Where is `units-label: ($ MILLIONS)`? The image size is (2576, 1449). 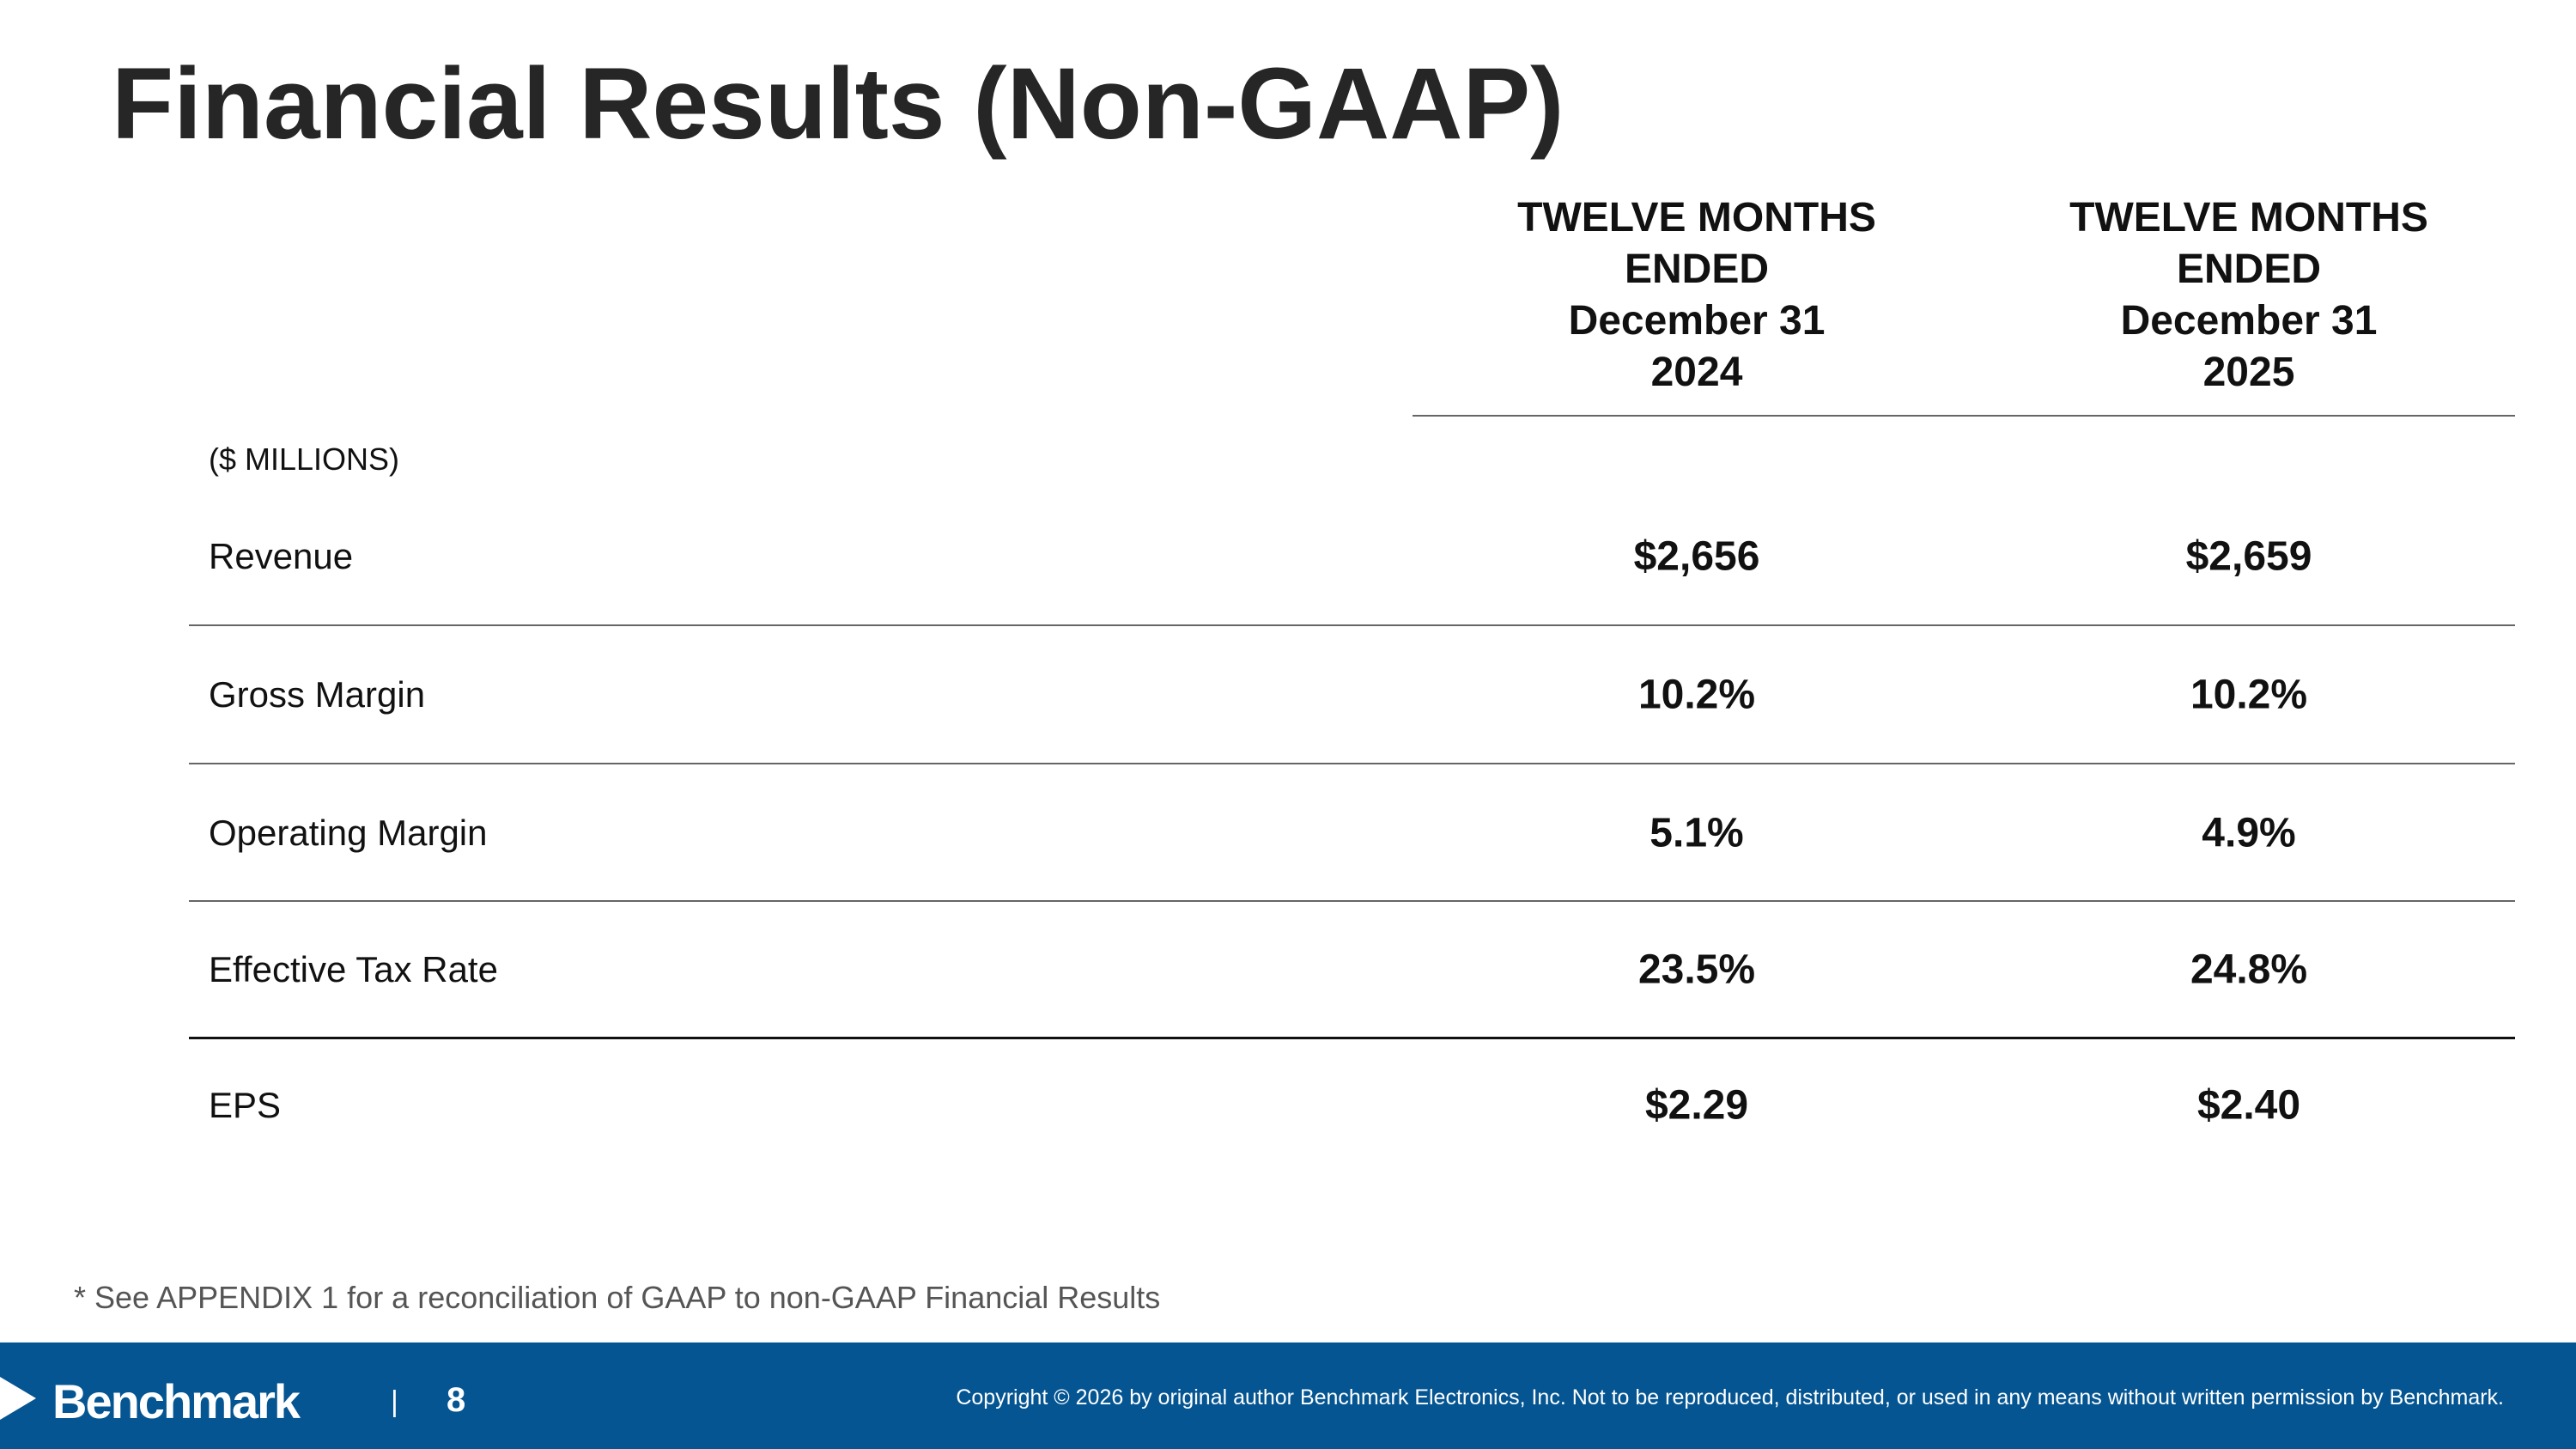 units-label: ($ MILLIONS) is located at coordinates (304, 459).